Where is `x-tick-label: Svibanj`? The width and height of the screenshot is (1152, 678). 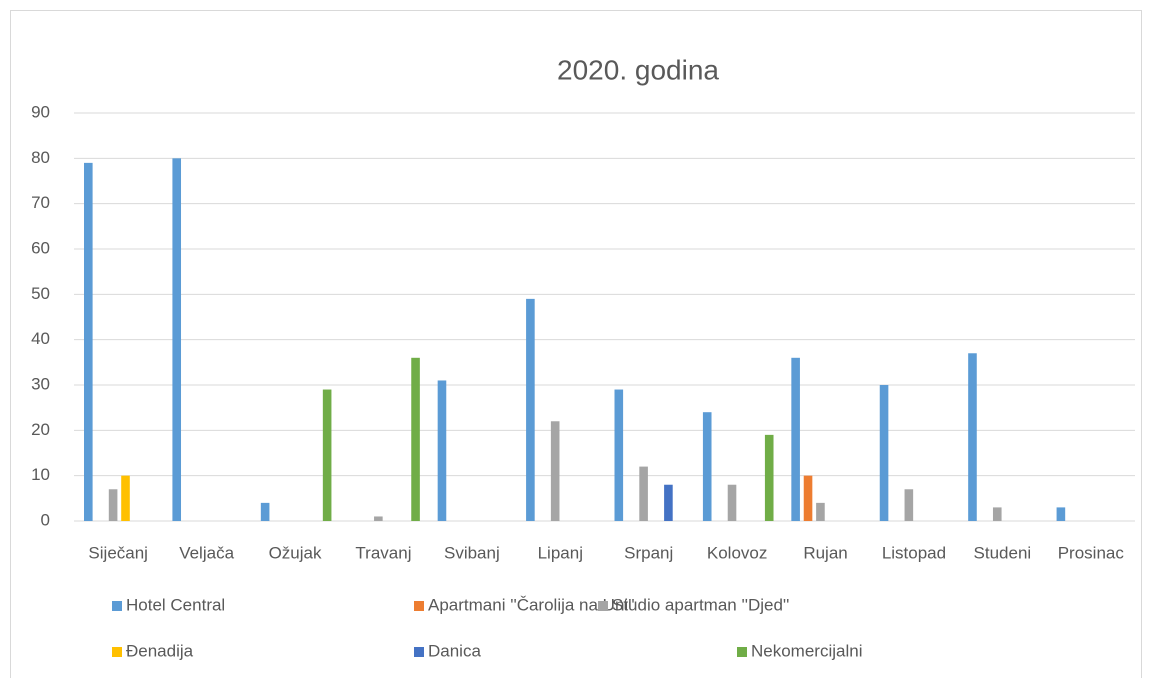 x-tick-label: Svibanj is located at coordinates (472, 552).